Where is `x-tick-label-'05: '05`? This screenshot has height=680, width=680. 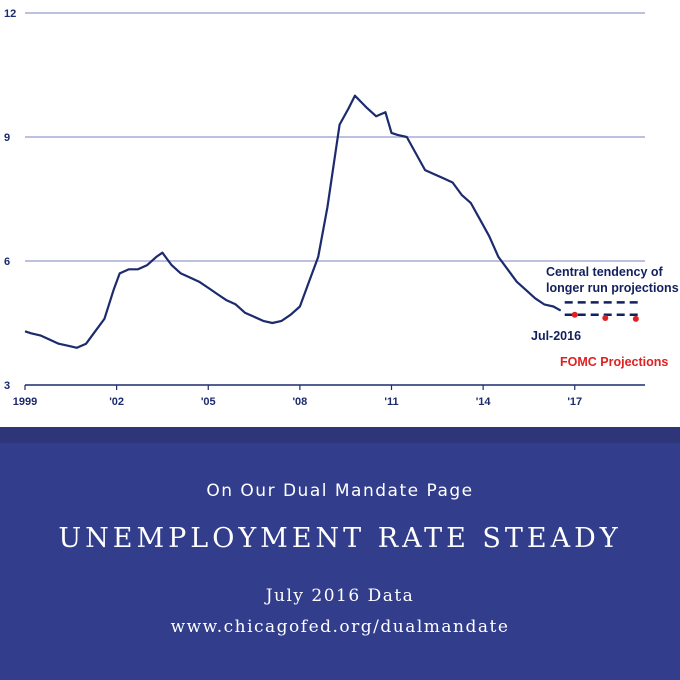
x-tick-label-'05: '05 is located at coordinates (208, 402).